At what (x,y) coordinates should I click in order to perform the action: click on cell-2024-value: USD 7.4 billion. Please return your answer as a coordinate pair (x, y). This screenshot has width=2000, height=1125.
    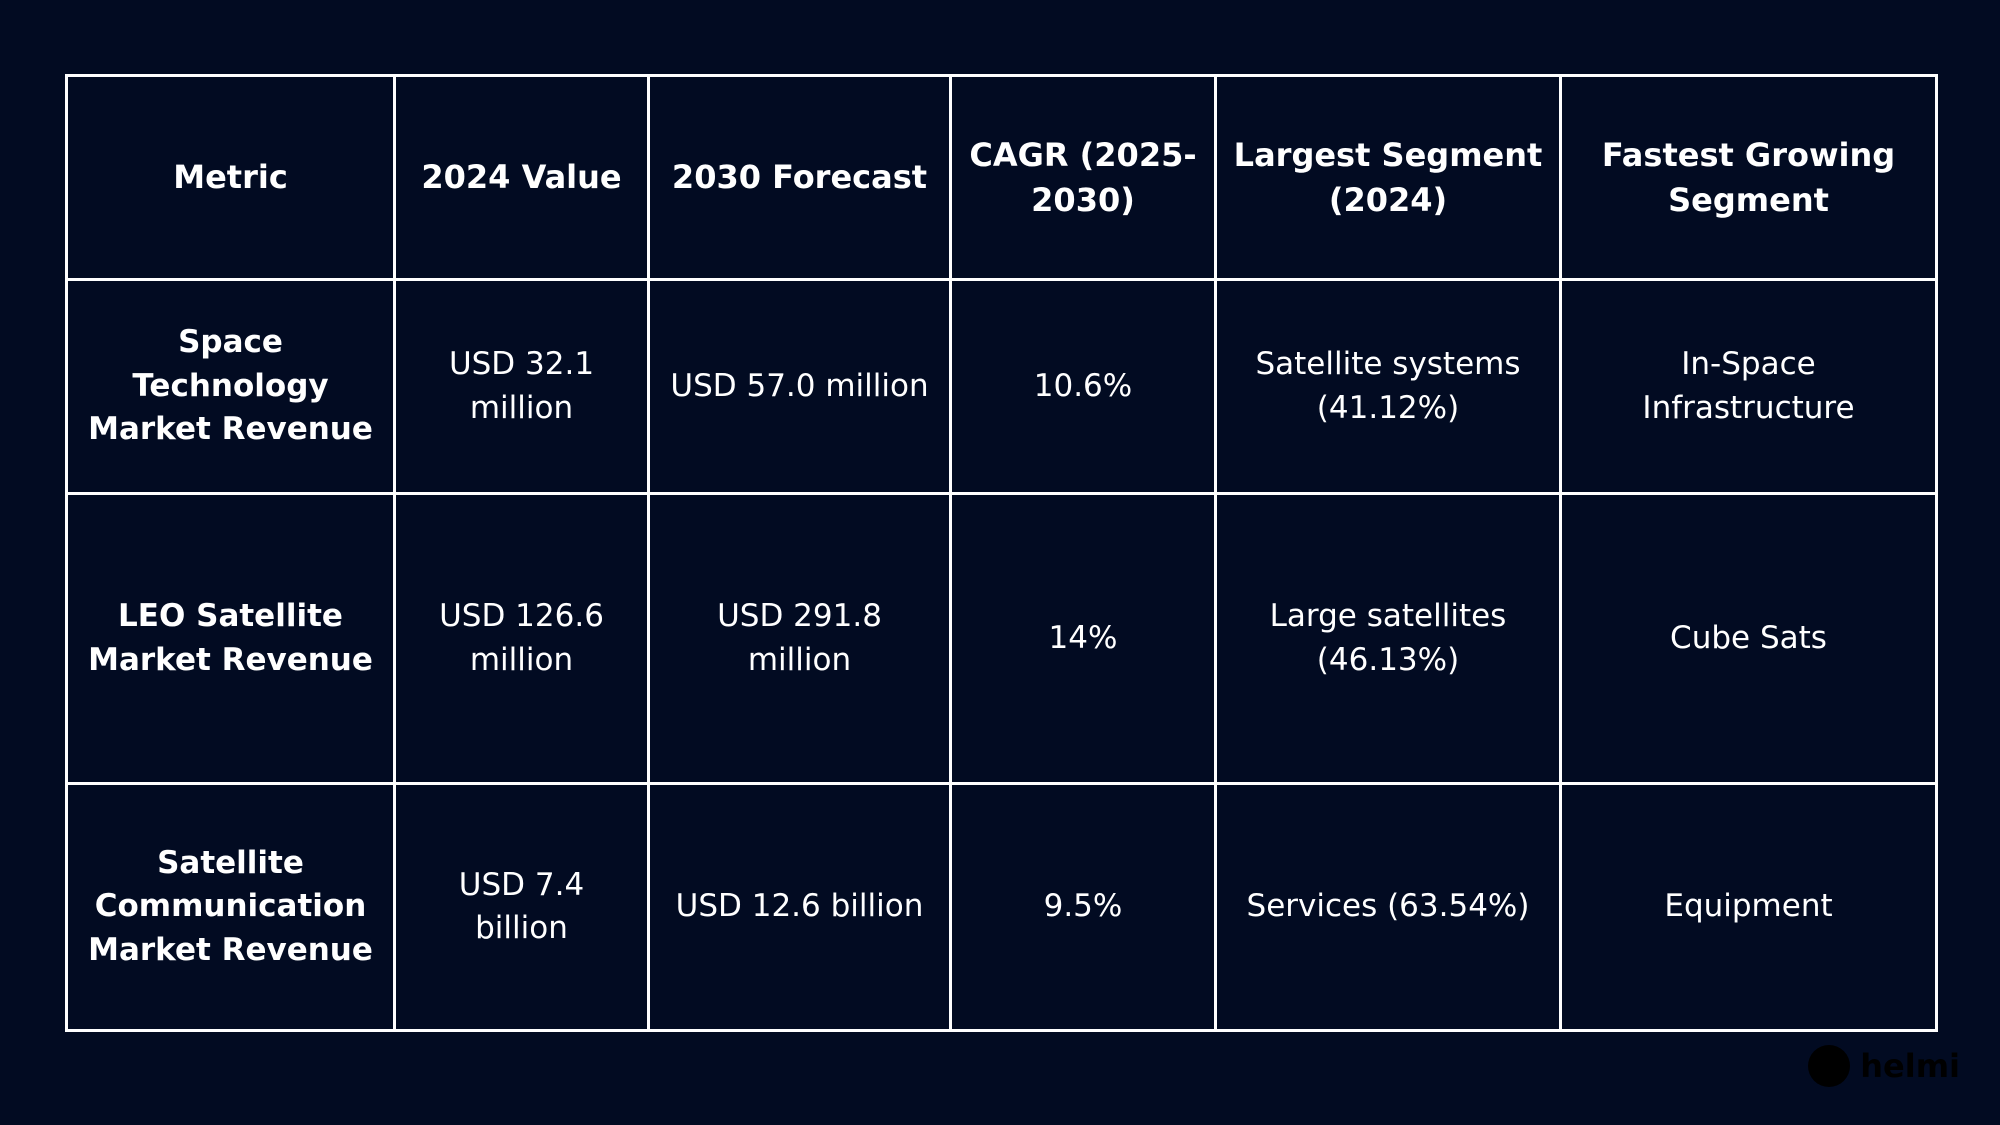
    Looking at the image, I should click on (521, 907).